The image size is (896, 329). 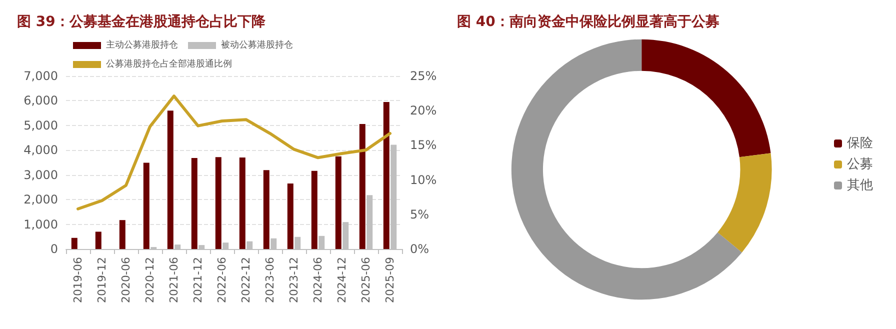 What do you see at coordinates (390, 280) in the screenshot?
I see `x-tick-label: 2025-09` at bounding box center [390, 280].